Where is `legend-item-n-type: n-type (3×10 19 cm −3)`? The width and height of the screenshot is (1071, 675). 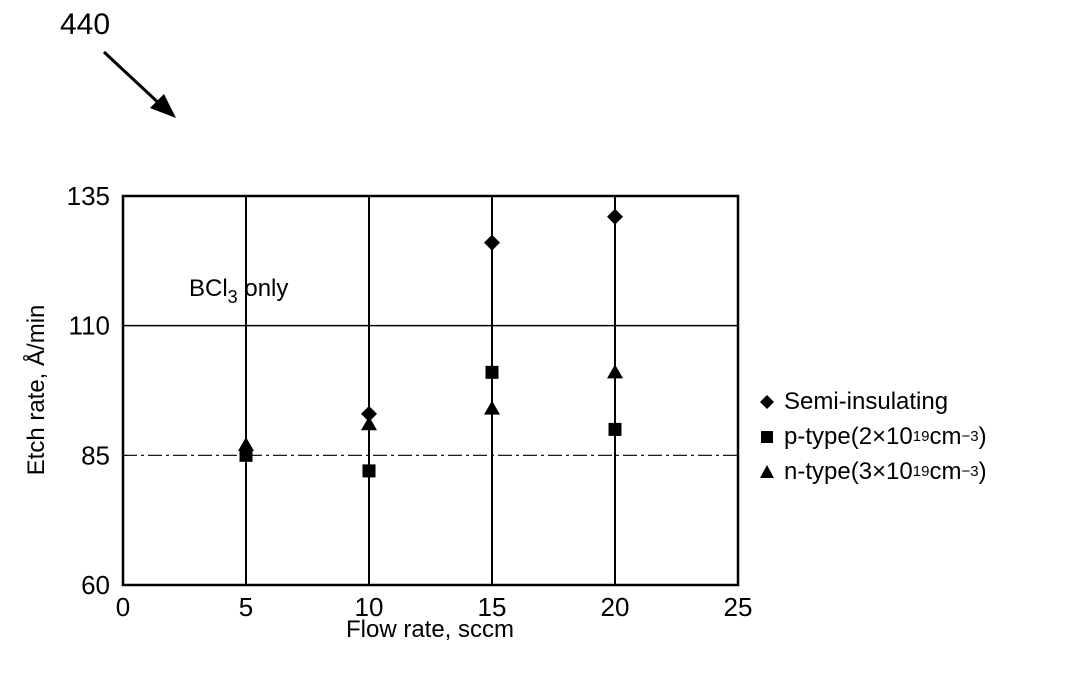
legend-item-n-type: n-type (3×10 19 cm −3) is located at coordinates (872, 471).